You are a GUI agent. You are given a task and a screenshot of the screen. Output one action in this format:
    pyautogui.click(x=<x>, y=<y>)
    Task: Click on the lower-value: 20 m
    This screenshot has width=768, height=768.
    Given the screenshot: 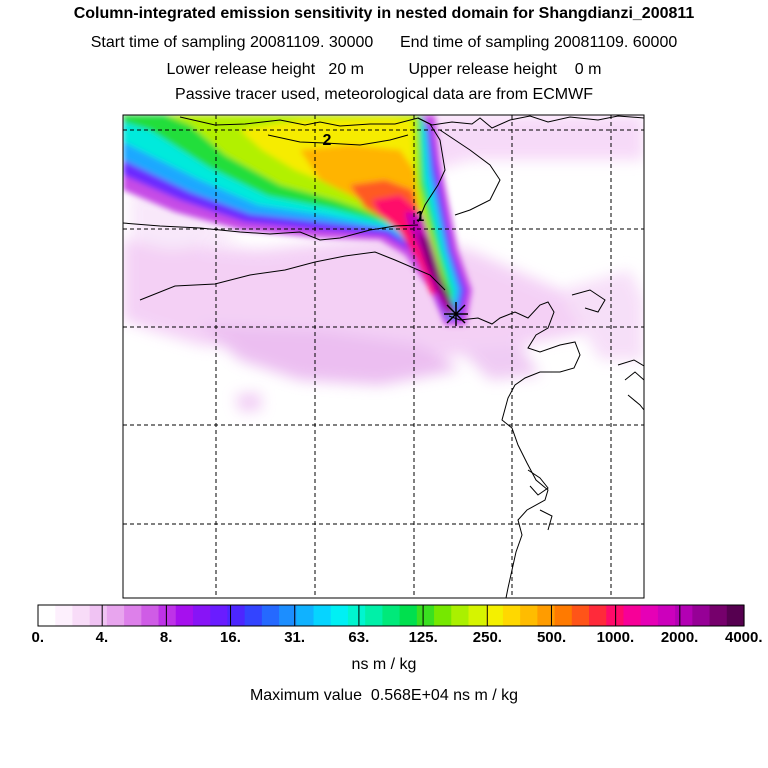 What is the action you would take?
    pyautogui.click(x=346, y=69)
    